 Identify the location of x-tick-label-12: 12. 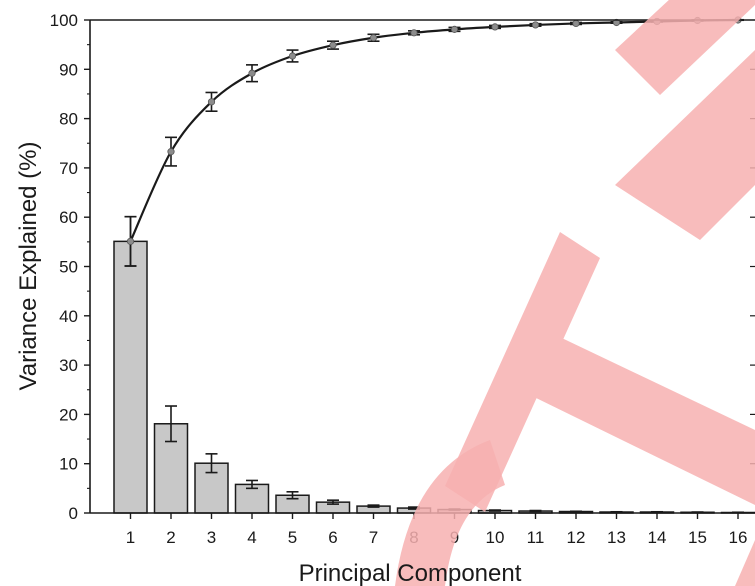
(576, 537).